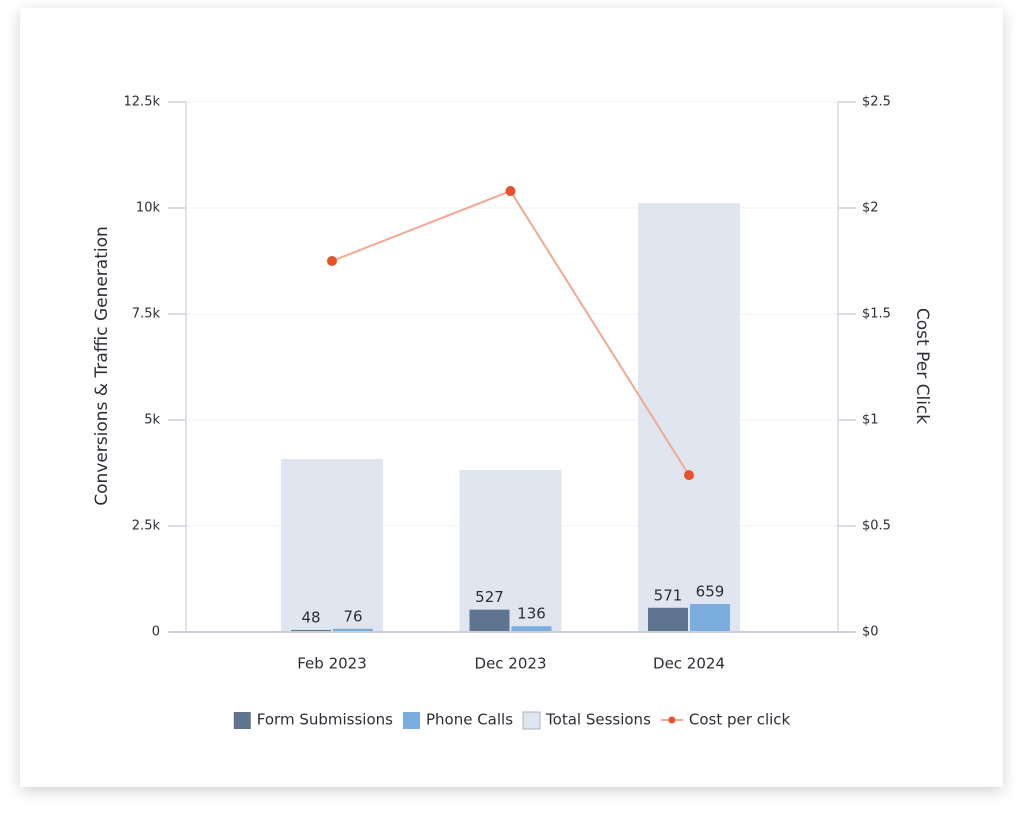 The height and width of the screenshot is (822, 1024). Describe the element at coordinates (332, 664) in the screenshot. I see `x-tick-label: Feb 2023` at that location.